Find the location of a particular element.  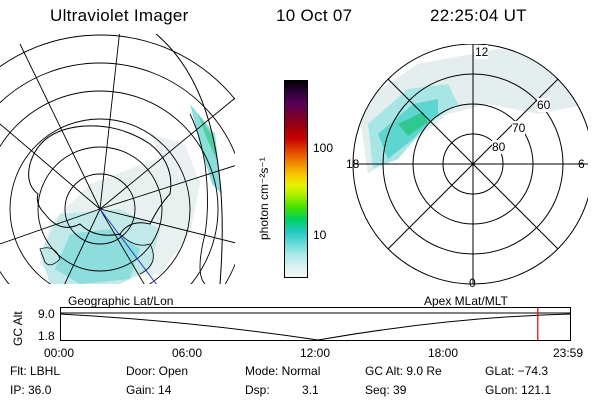

info-dsp-value: 3.1 is located at coordinates (310, 390).